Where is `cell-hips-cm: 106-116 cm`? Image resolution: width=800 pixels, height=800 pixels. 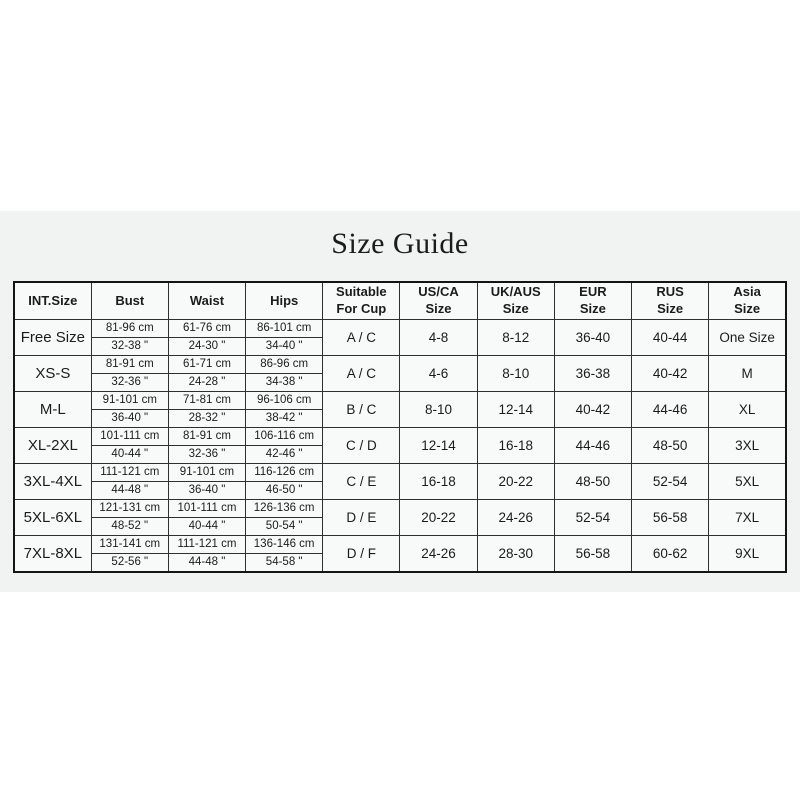 cell-hips-cm: 106-116 cm is located at coordinates (284, 436).